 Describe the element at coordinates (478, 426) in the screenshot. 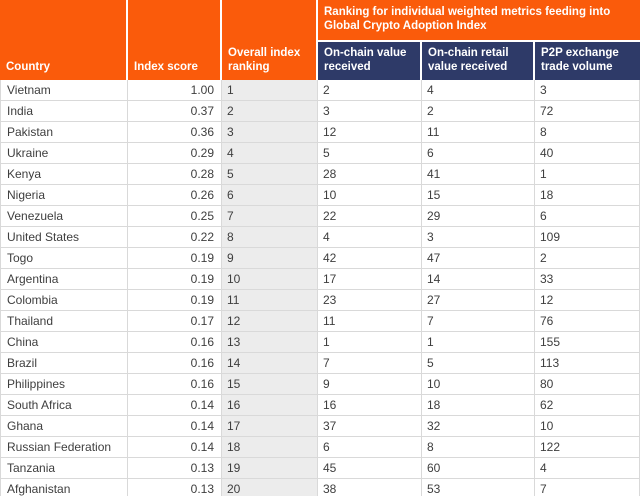

I see `on-chain-retail-rank-cell: 32` at that location.